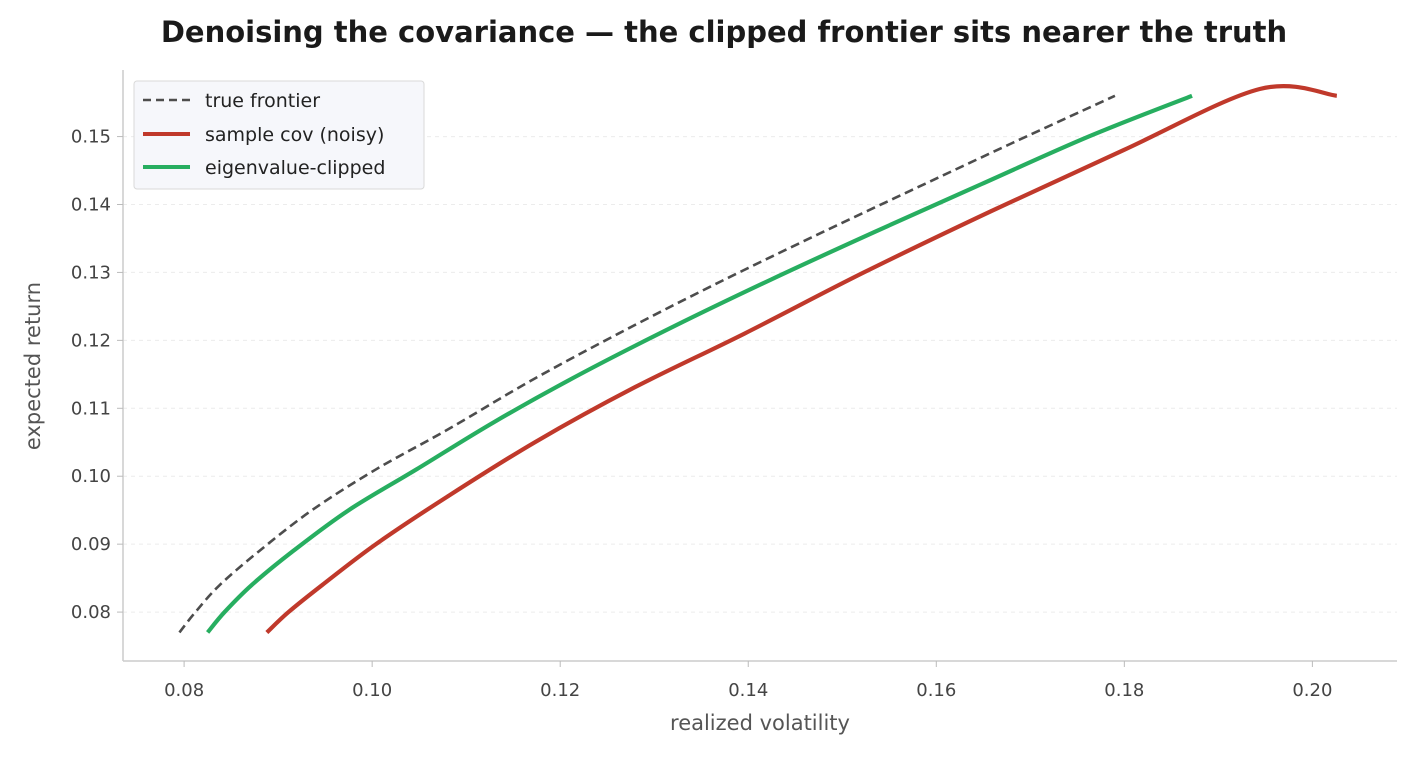  I want to click on legend-box, so click(279, 135).